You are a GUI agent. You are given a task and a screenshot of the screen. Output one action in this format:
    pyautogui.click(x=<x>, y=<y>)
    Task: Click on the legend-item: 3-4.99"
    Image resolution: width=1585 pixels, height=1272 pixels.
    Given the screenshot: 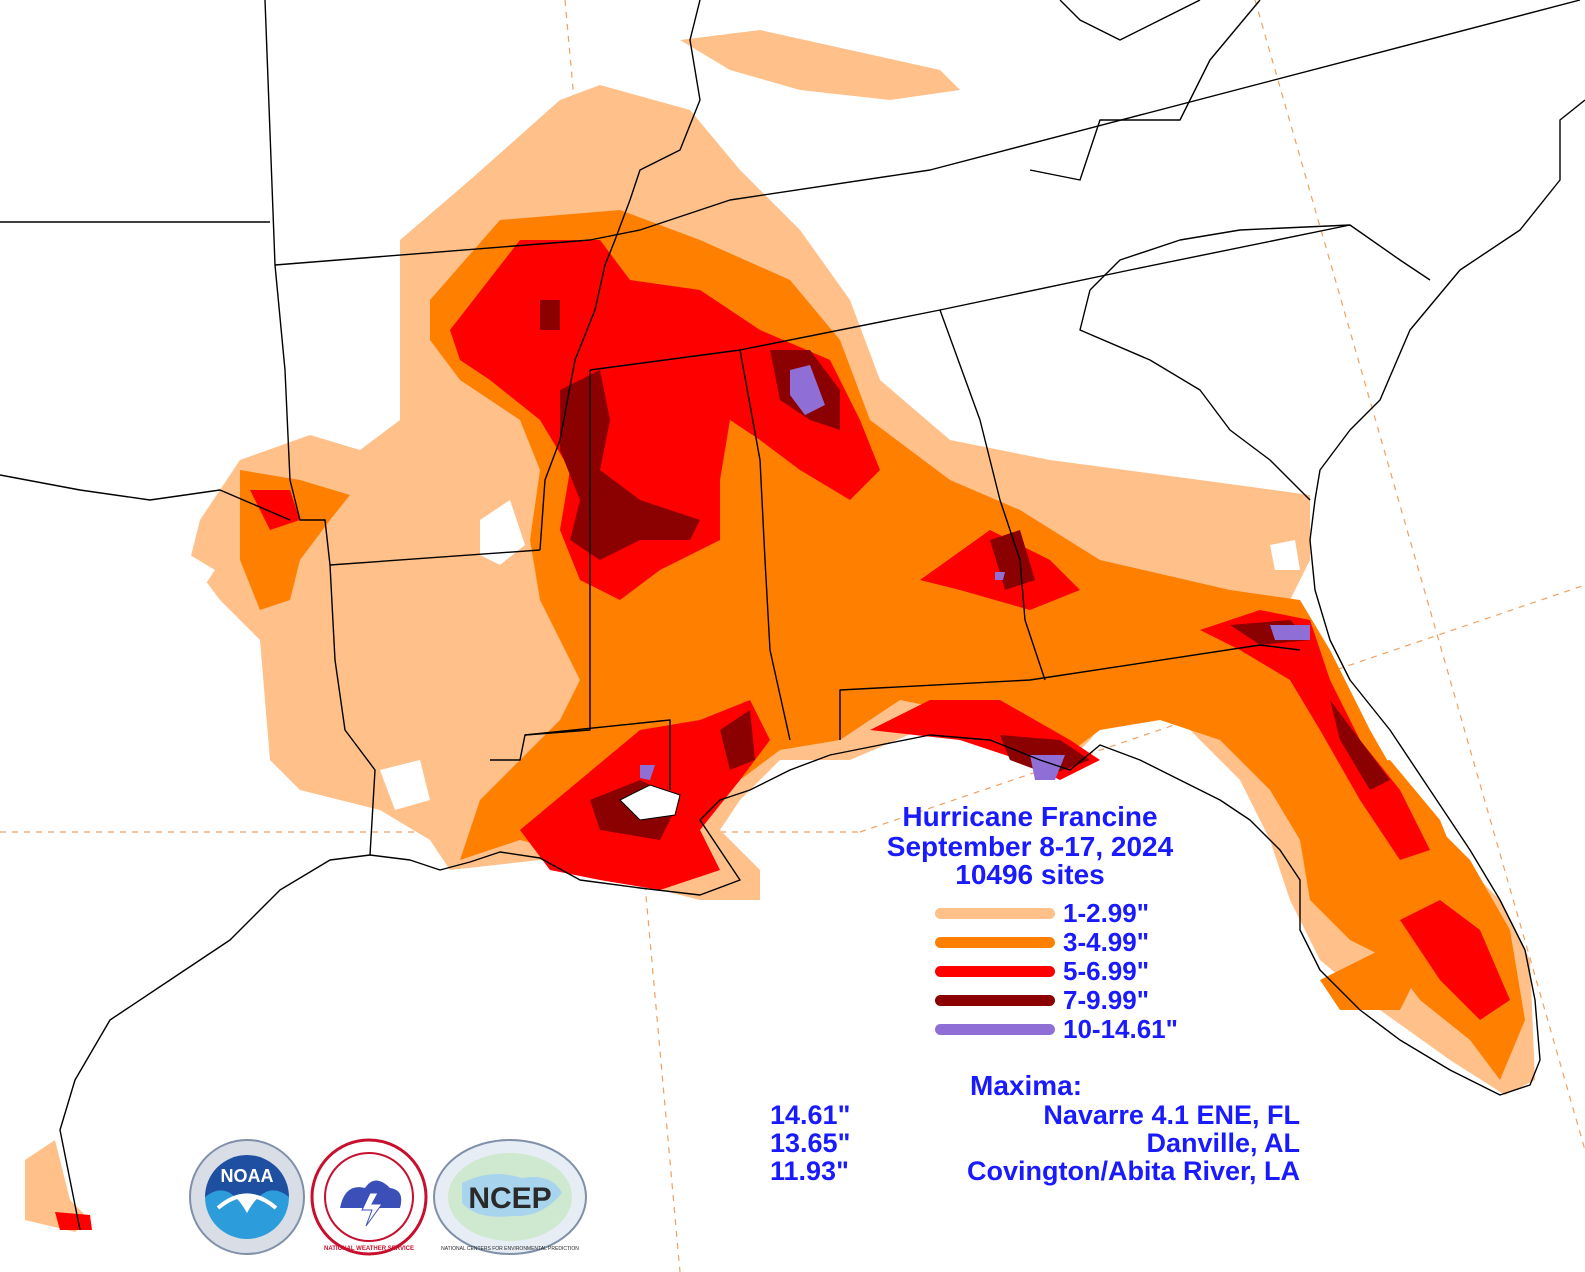 What is the action you would take?
    pyautogui.click(x=1042, y=942)
    